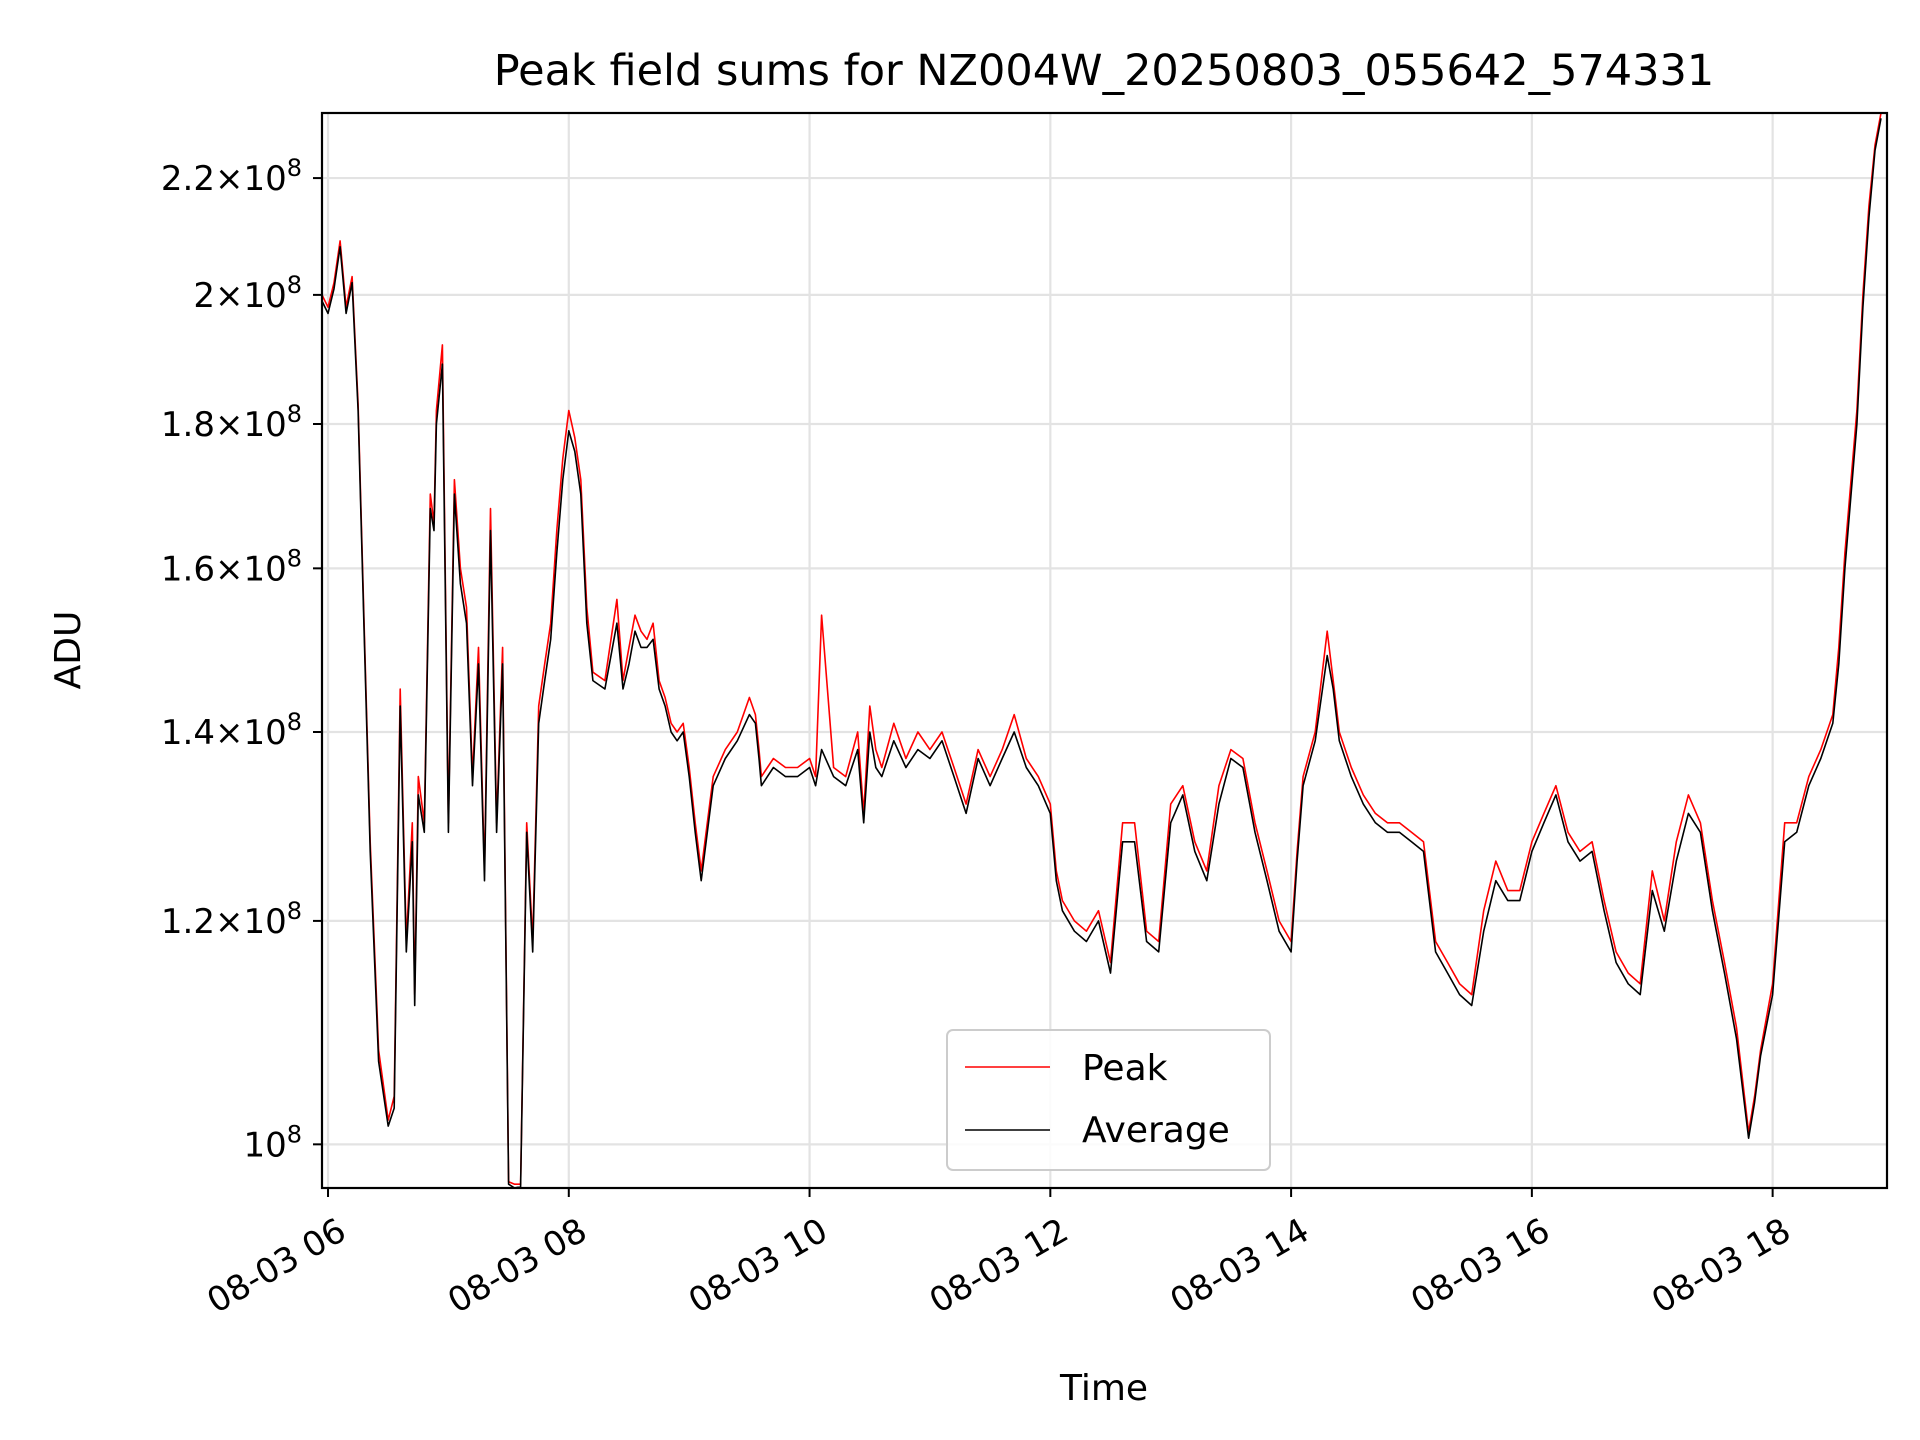  I want to click on y-tick-label: 1.4×108, so click(231, 730).